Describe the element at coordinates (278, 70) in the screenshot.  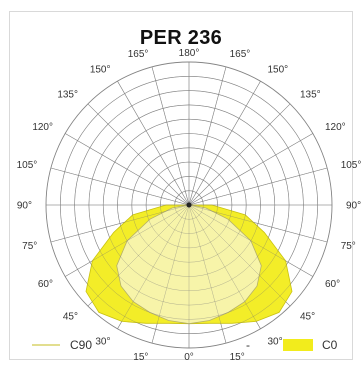
I see `tick-label-right: 150°` at that location.